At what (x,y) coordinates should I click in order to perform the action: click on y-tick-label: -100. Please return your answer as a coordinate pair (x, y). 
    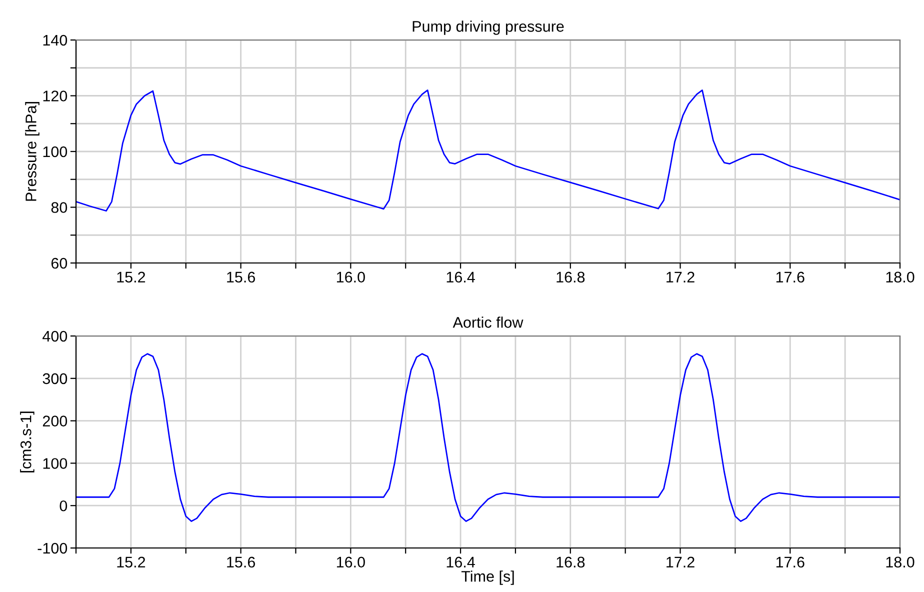
    Looking at the image, I should click on (53, 548).